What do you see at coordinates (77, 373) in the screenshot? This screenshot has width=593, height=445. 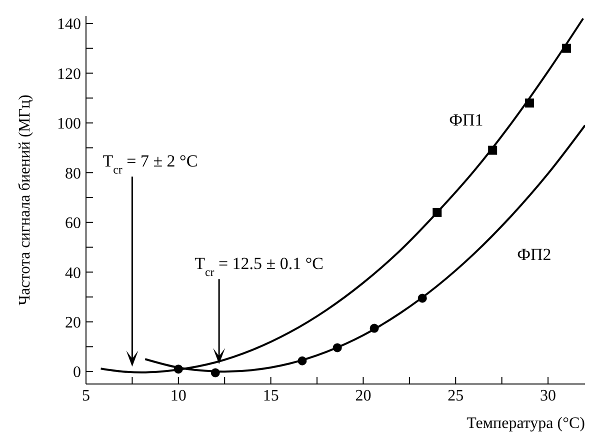 I see `y-tick-label: 0` at bounding box center [77, 373].